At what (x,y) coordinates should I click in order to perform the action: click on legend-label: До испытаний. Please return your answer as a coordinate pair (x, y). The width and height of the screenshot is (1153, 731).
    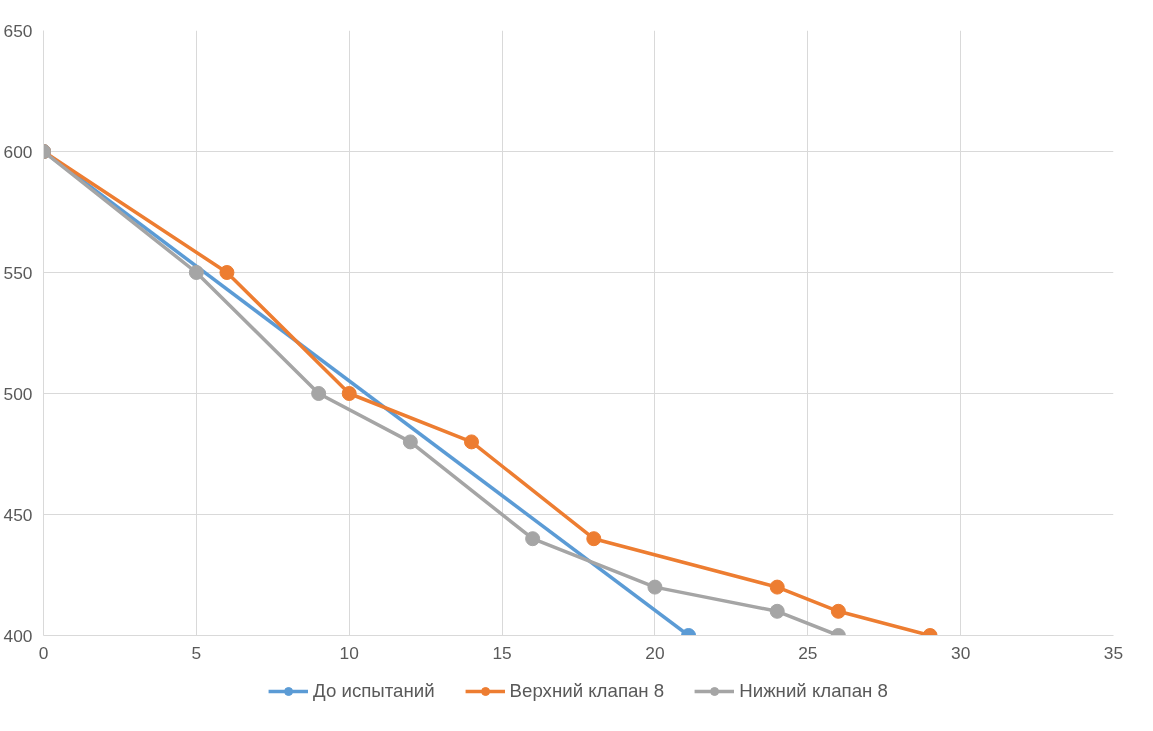
    Looking at the image, I should click on (374, 691).